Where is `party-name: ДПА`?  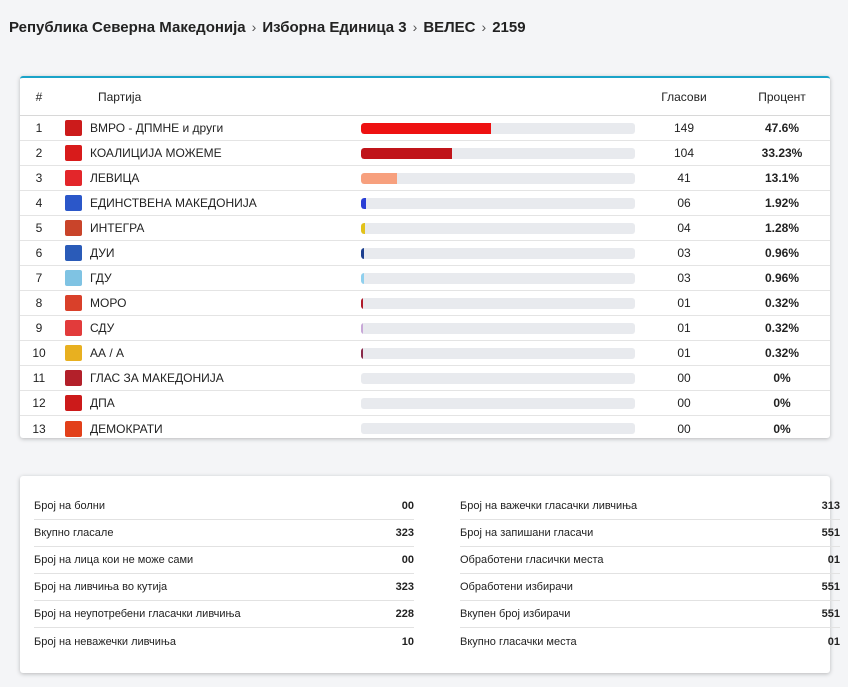 party-name: ДПА is located at coordinates (102, 403).